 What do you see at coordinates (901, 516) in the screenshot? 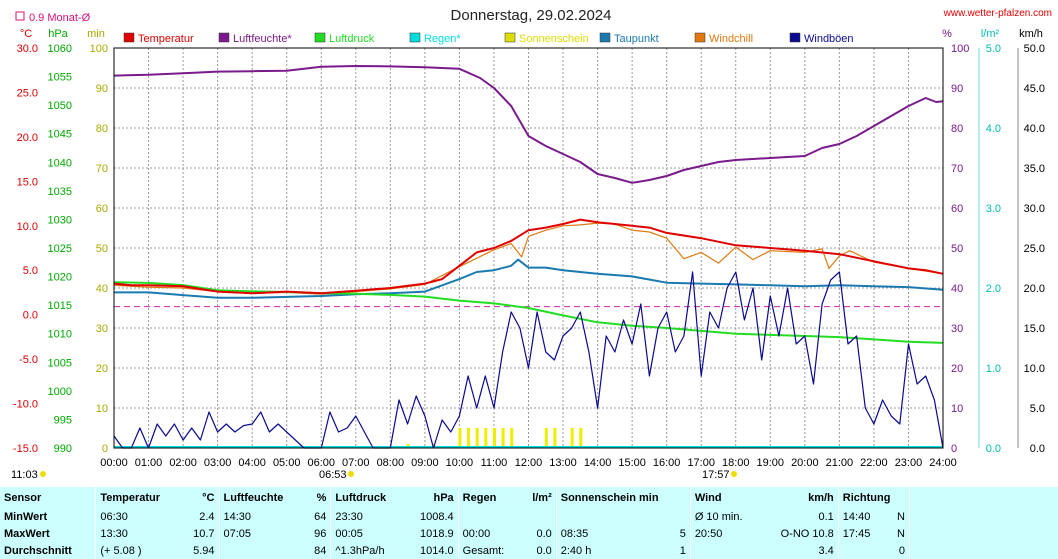
I see `dir-value: N` at bounding box center [901, 516].